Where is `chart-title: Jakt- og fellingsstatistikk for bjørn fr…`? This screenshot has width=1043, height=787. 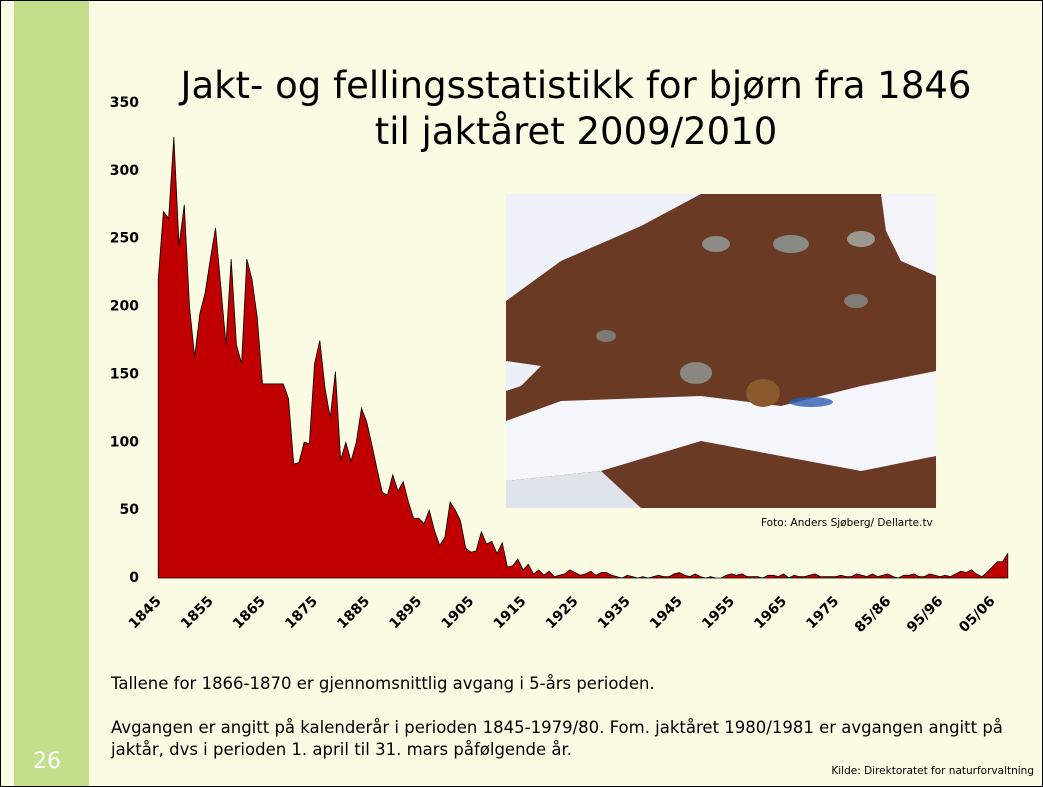
chart-title: Jakt- og fellingsstatistikk for bjørn fr… is located at coordinates (576, 108).